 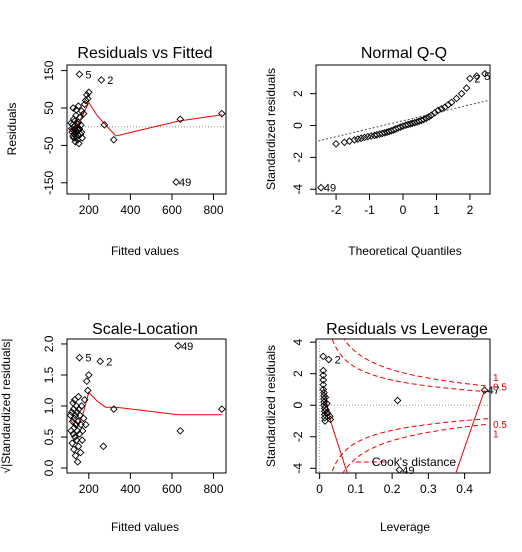 What do you see at coordinates (146, 119) in the screenshot?
I see `panel1-smooth-line` at bounding box center [146, 119].